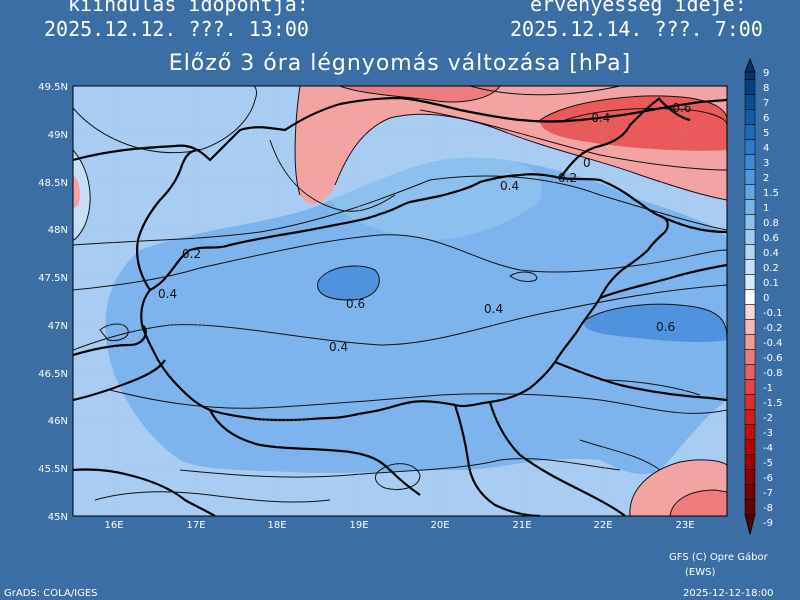 This screenshot has width=800, height=600. Describe the element at coordinates (768, 493) in the screenshot. I see `colorbar-label: -7` at that location.